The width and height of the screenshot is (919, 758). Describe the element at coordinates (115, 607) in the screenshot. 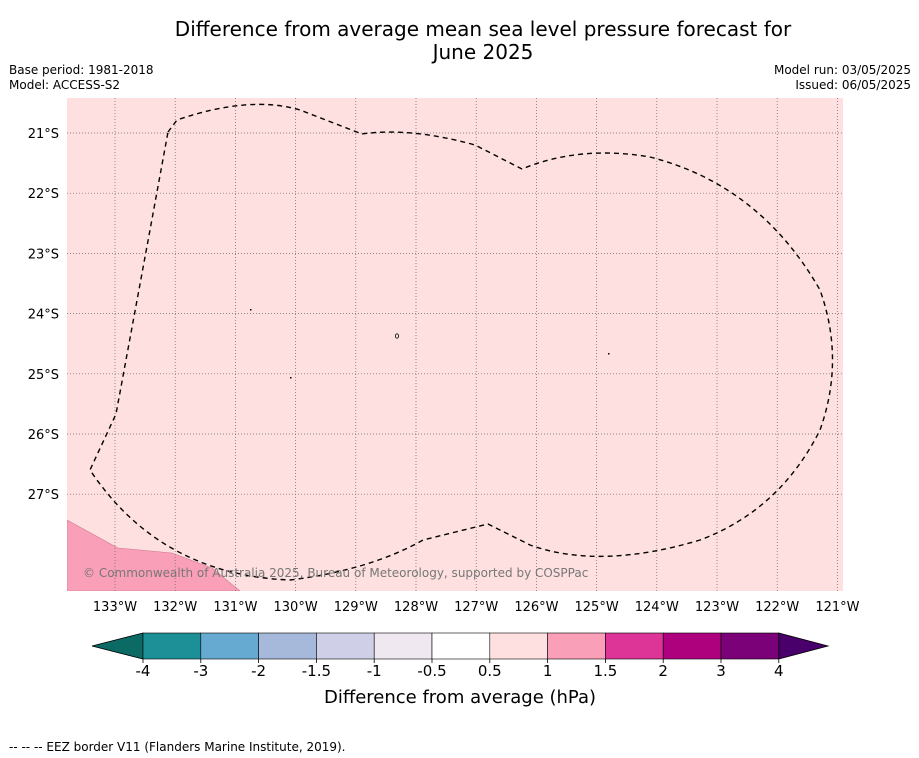

I see `longitude-label: 133°W` at that location.